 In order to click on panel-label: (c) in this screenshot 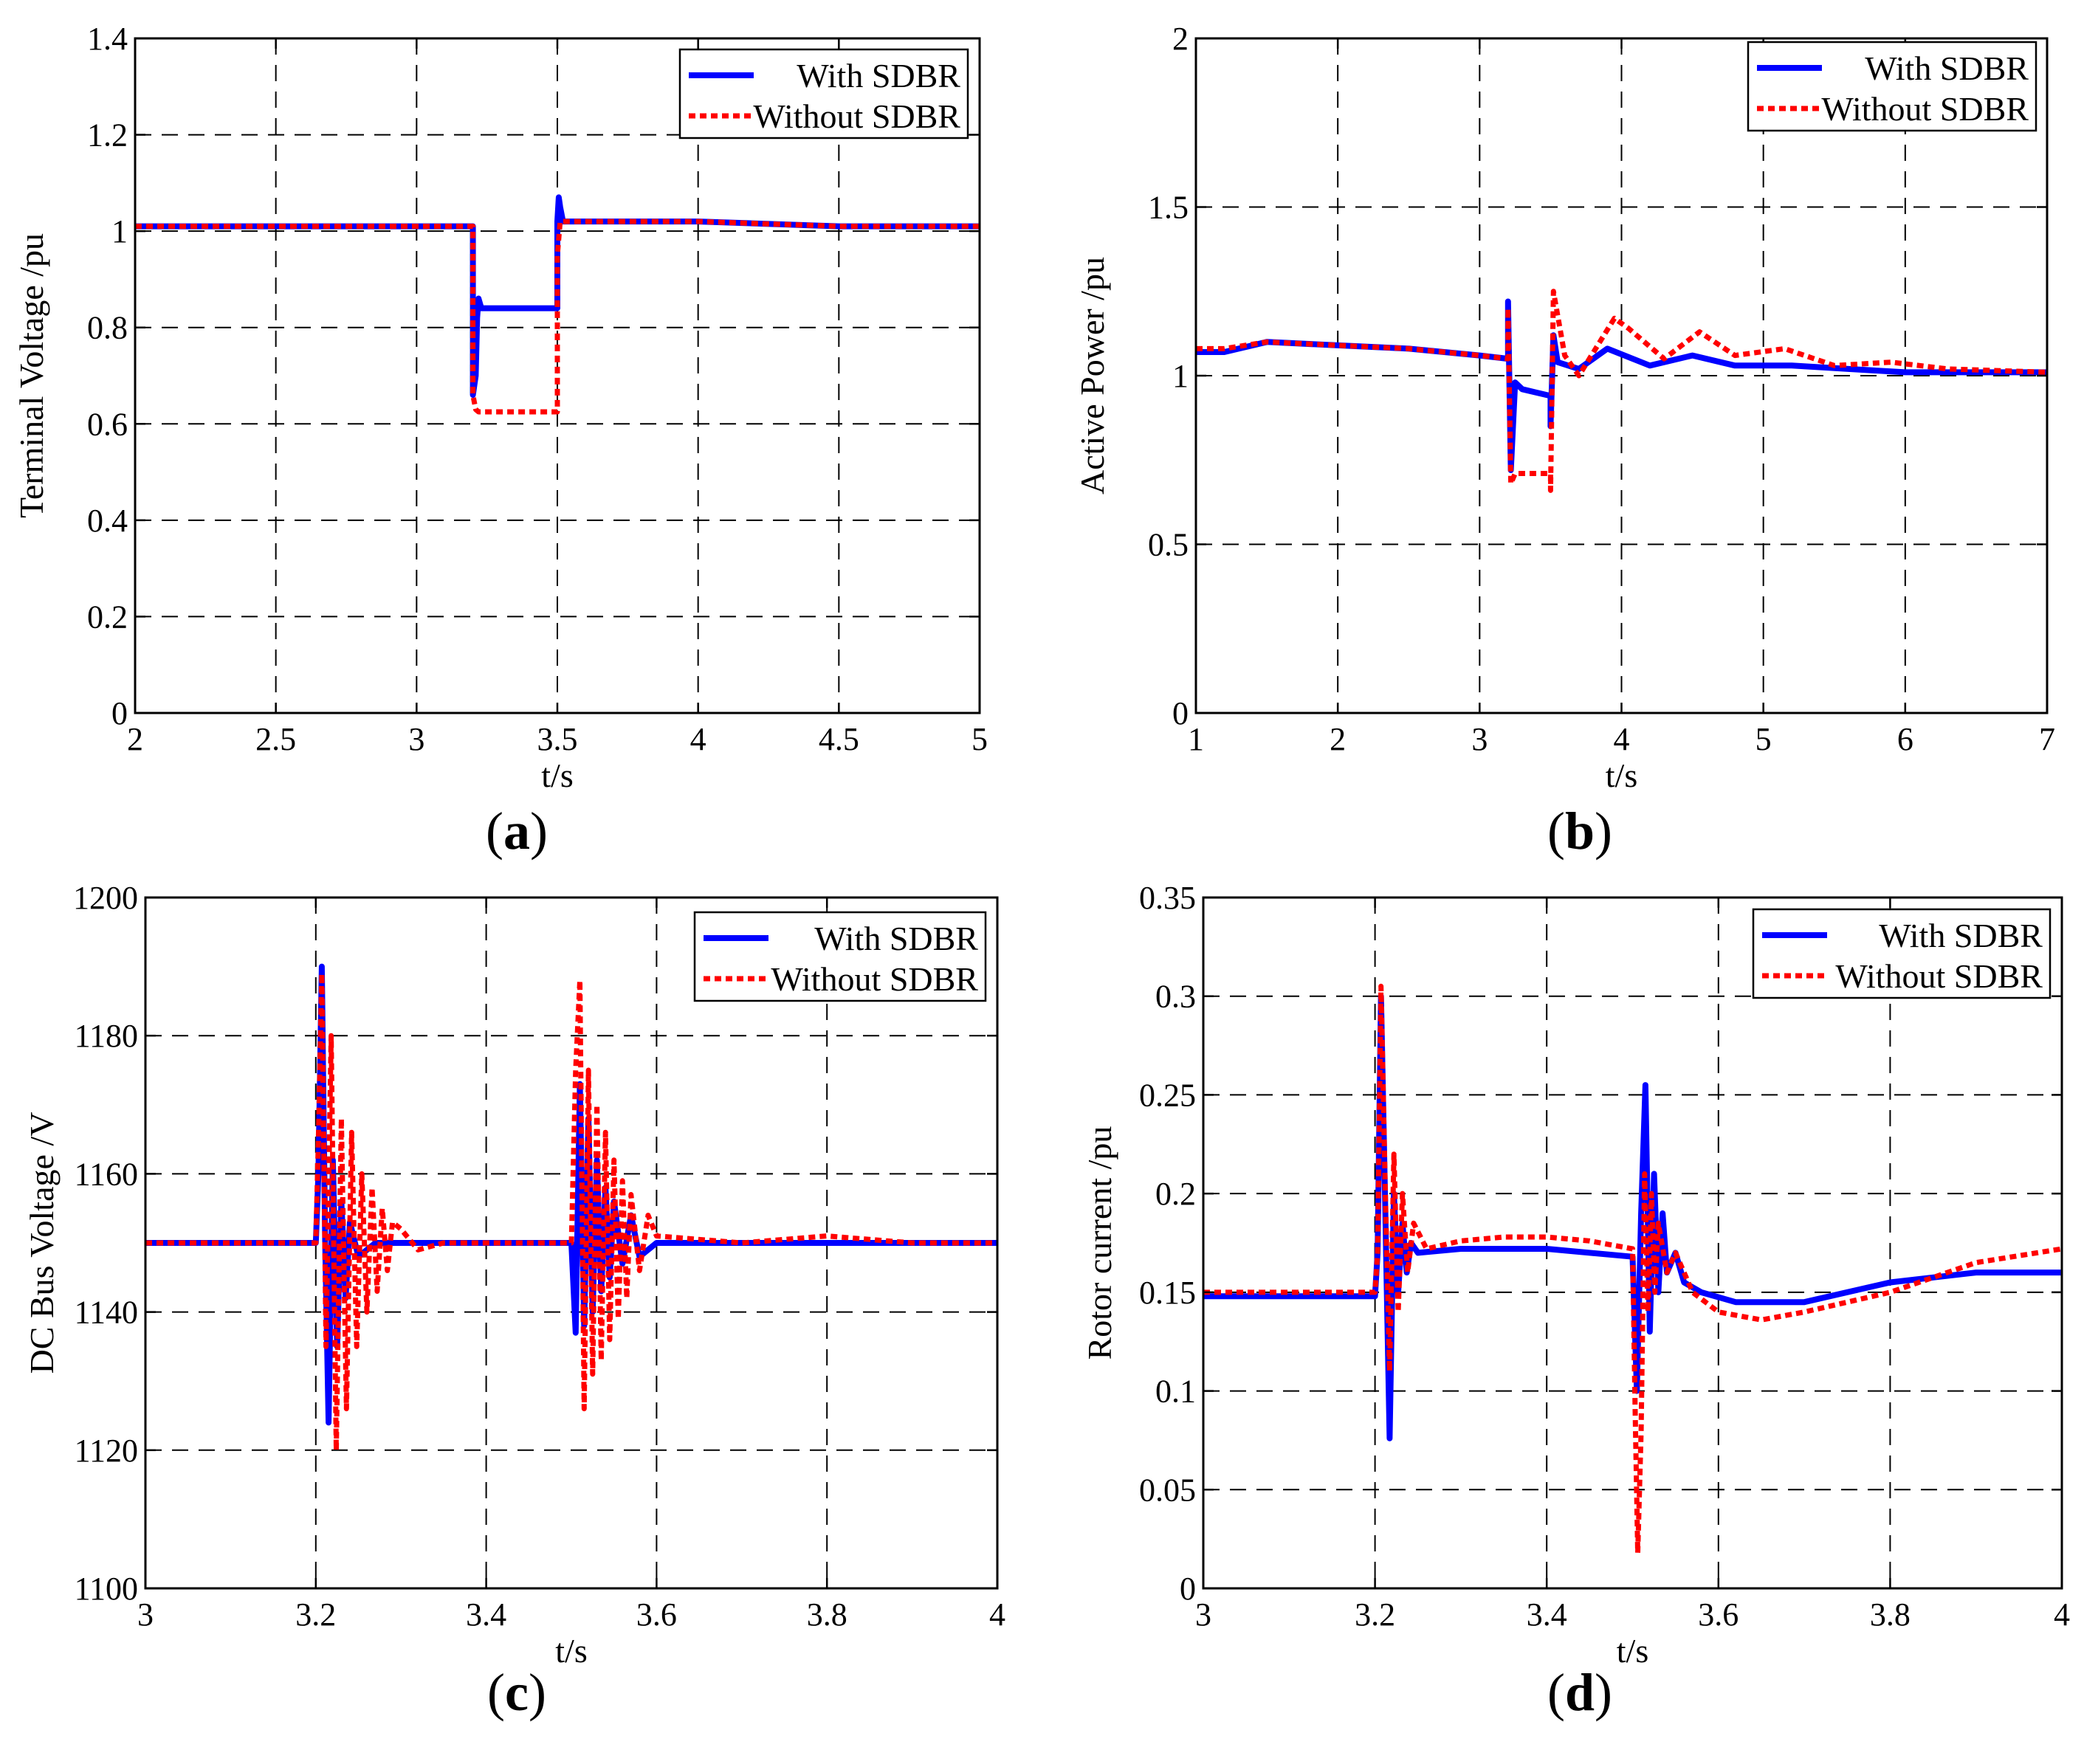, I will do `click(516, 1692)`.